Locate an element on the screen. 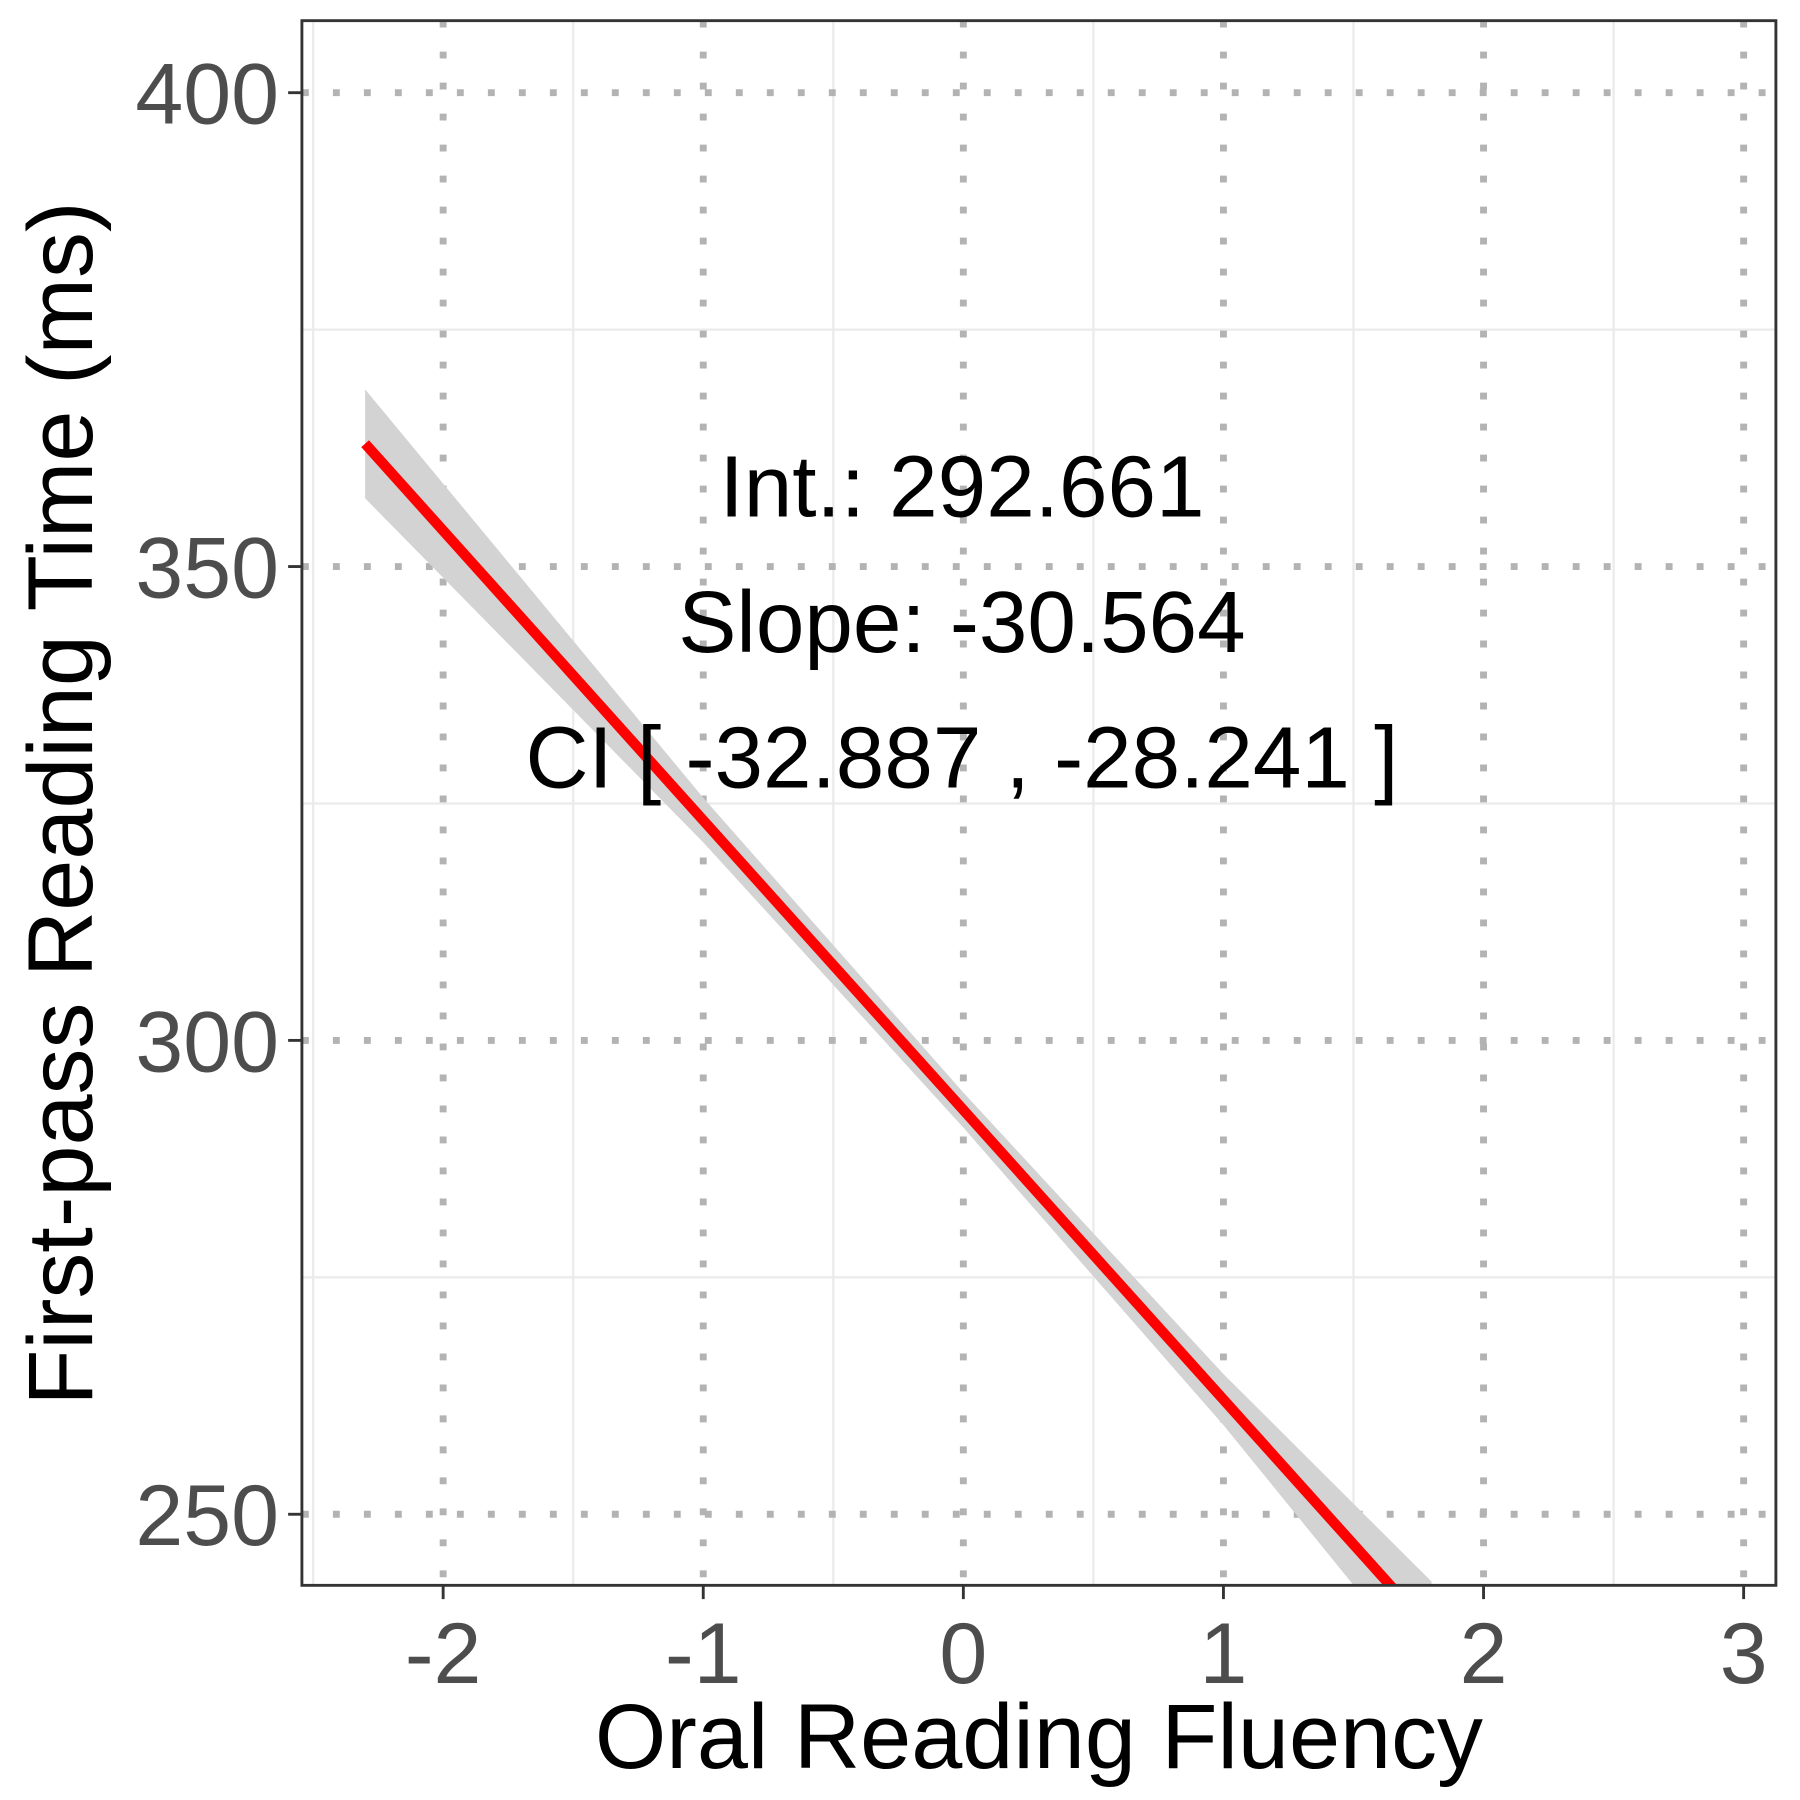 This screenshot has width=1800, height=1800. x-tick-label: 0 is located at coordinates (963, 1654).